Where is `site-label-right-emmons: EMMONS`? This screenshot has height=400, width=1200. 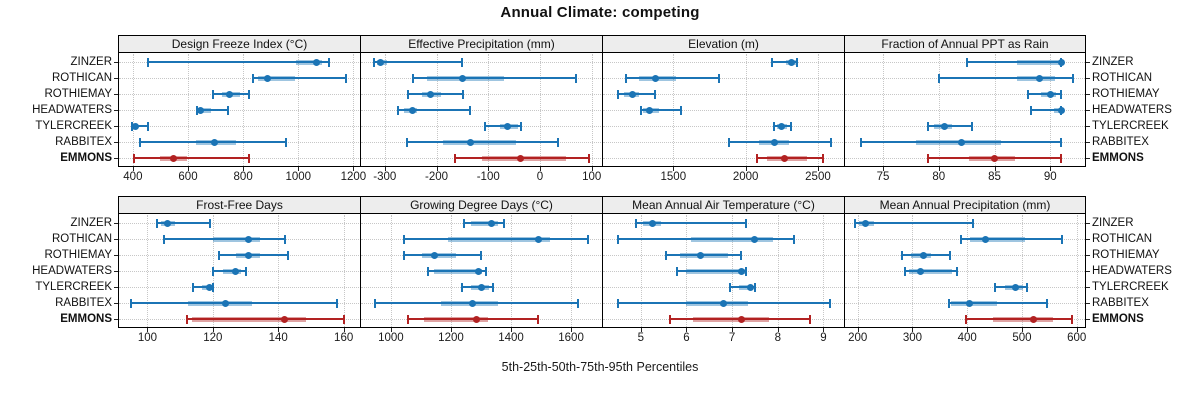 site-label-right-emmons: EMMONS is located at coordinates (1118, 157).